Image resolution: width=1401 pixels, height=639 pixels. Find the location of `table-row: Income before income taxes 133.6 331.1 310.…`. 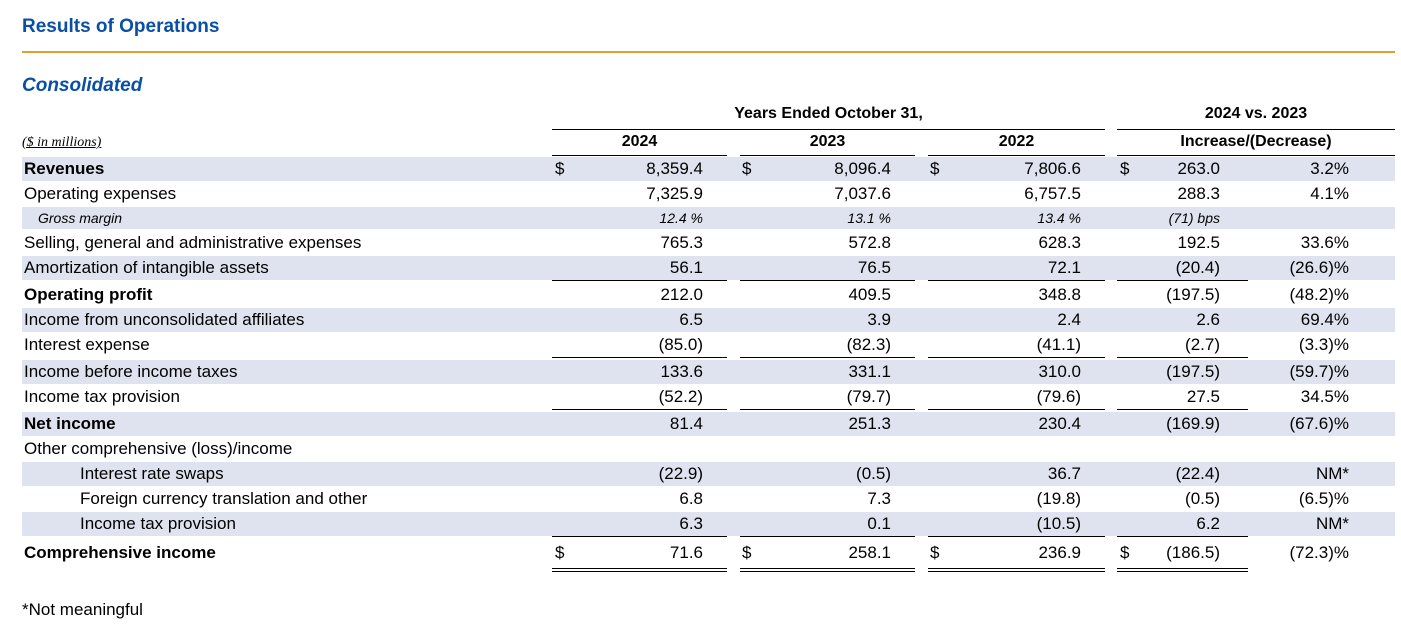

table-row: Income before income taxes 133.6 331.1 310.… is located at coordinates (708, 372).